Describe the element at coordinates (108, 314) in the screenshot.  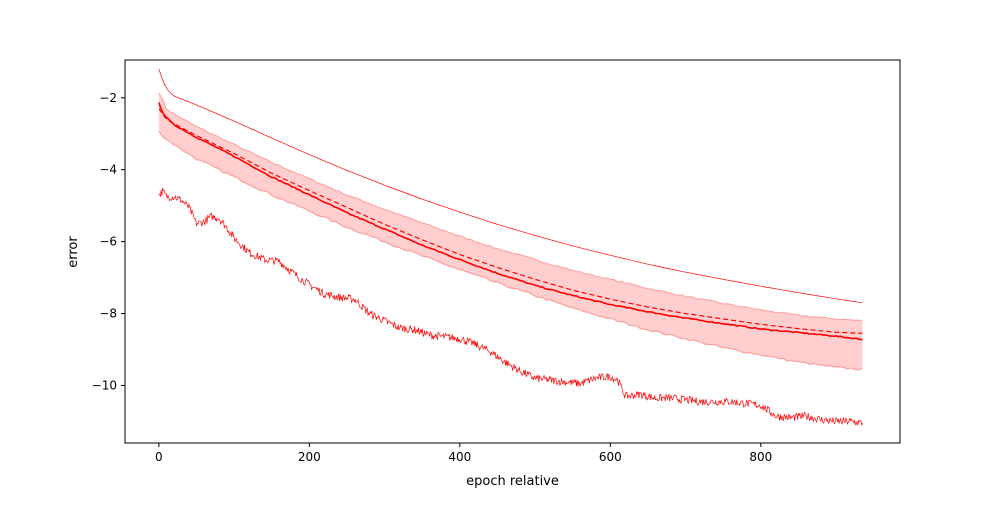
I see `y-tick-label: −8` at that location.